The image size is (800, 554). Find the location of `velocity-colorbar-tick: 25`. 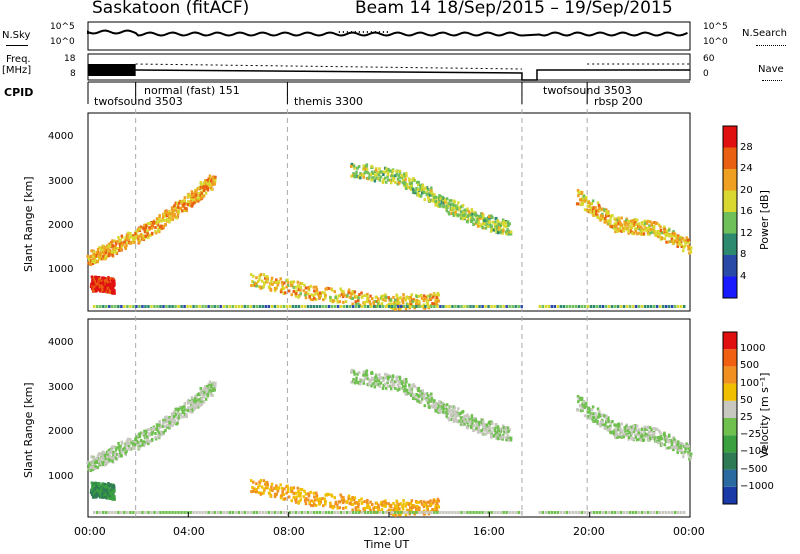

velocity-colorbar-tick: 25 is located at coordinates (746, 417).